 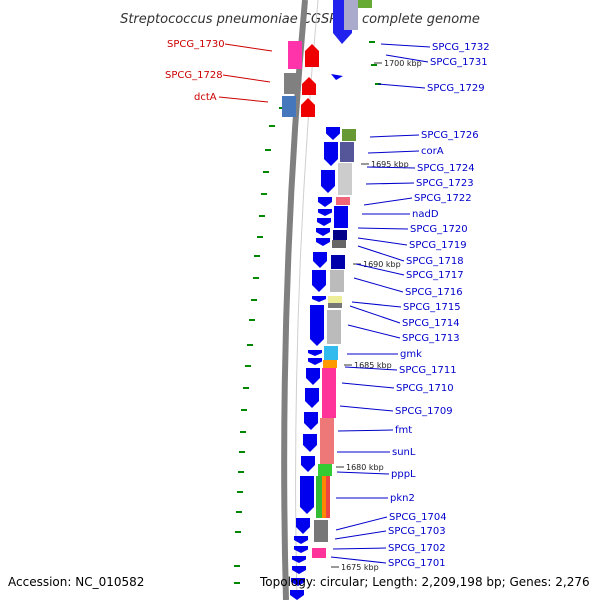 I want to click on gene-label-plus: SPCG_1731, so click(x=459, y=62).